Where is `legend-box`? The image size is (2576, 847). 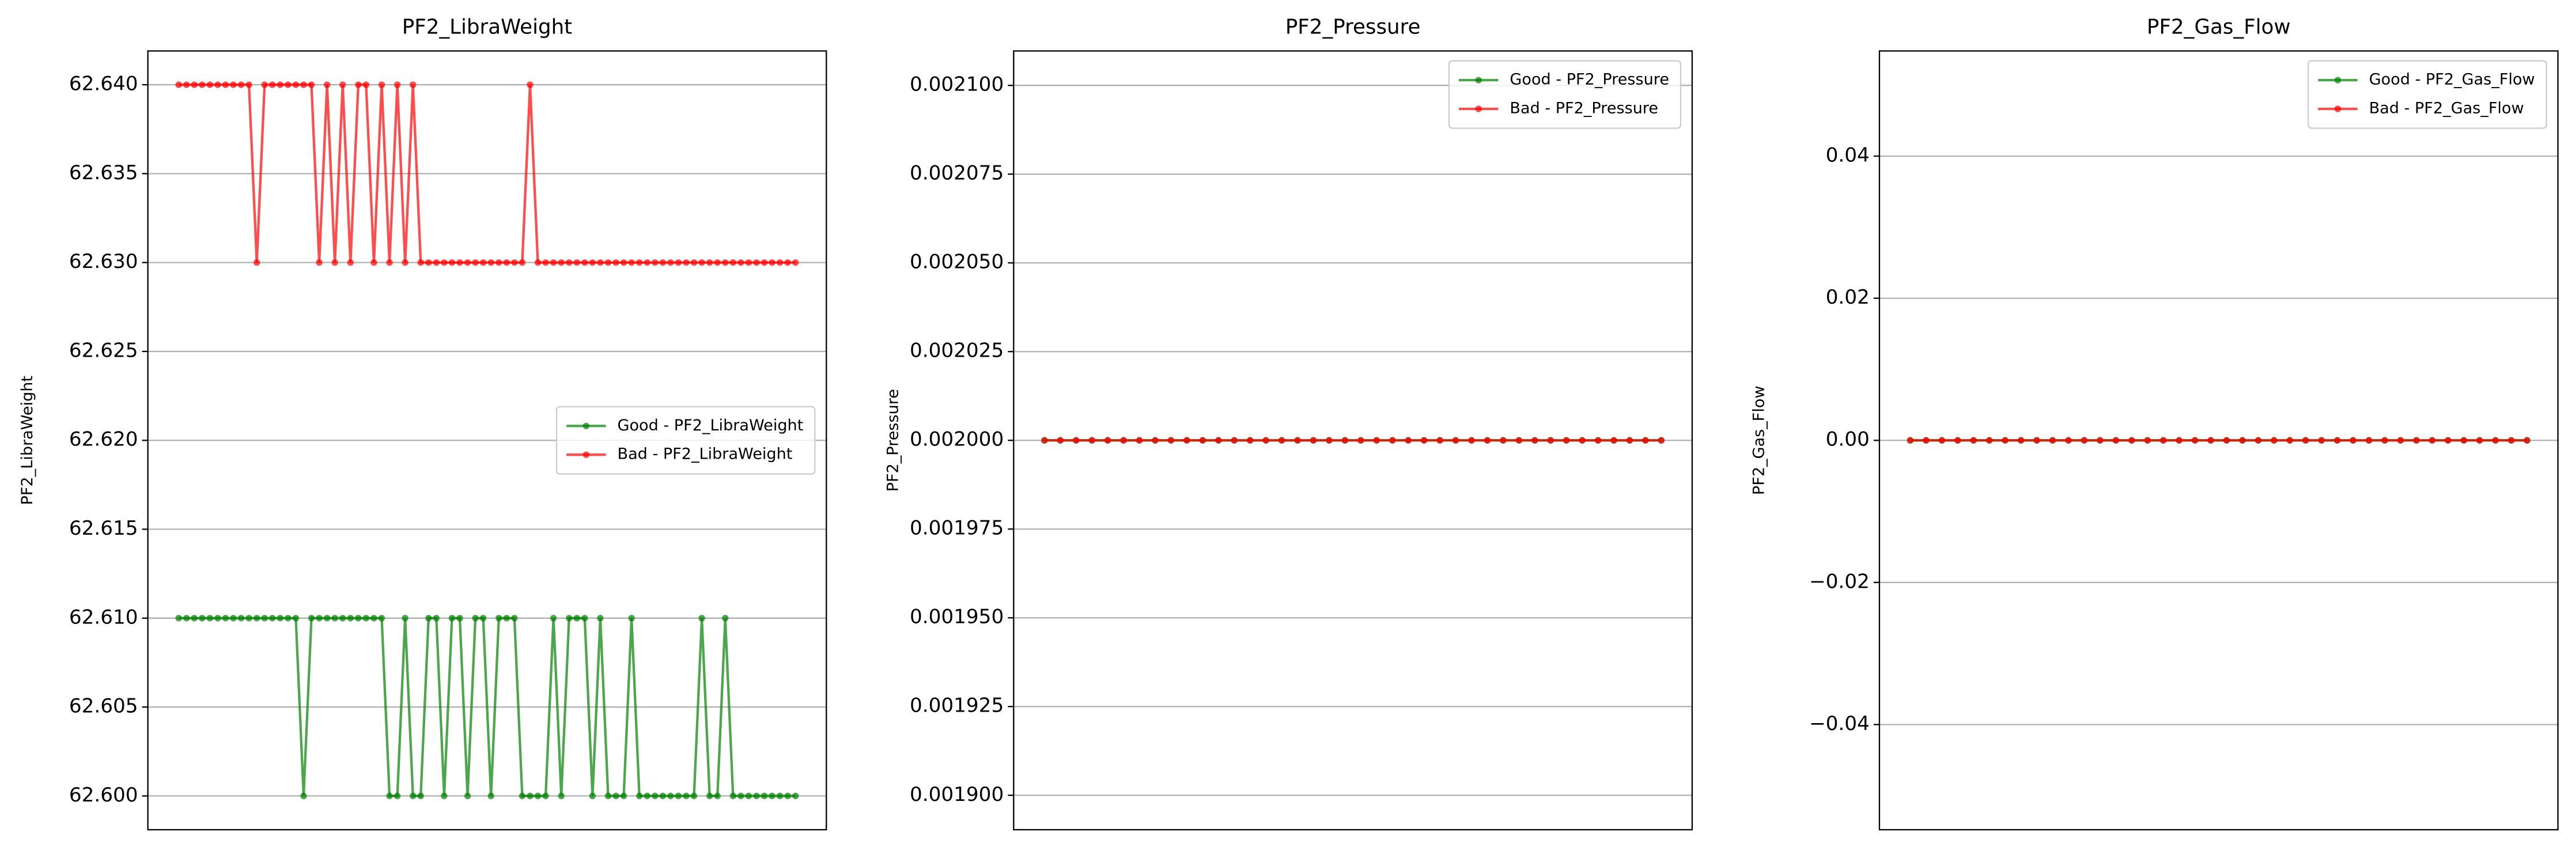 legend-box is located at coordinates (1565, 94).